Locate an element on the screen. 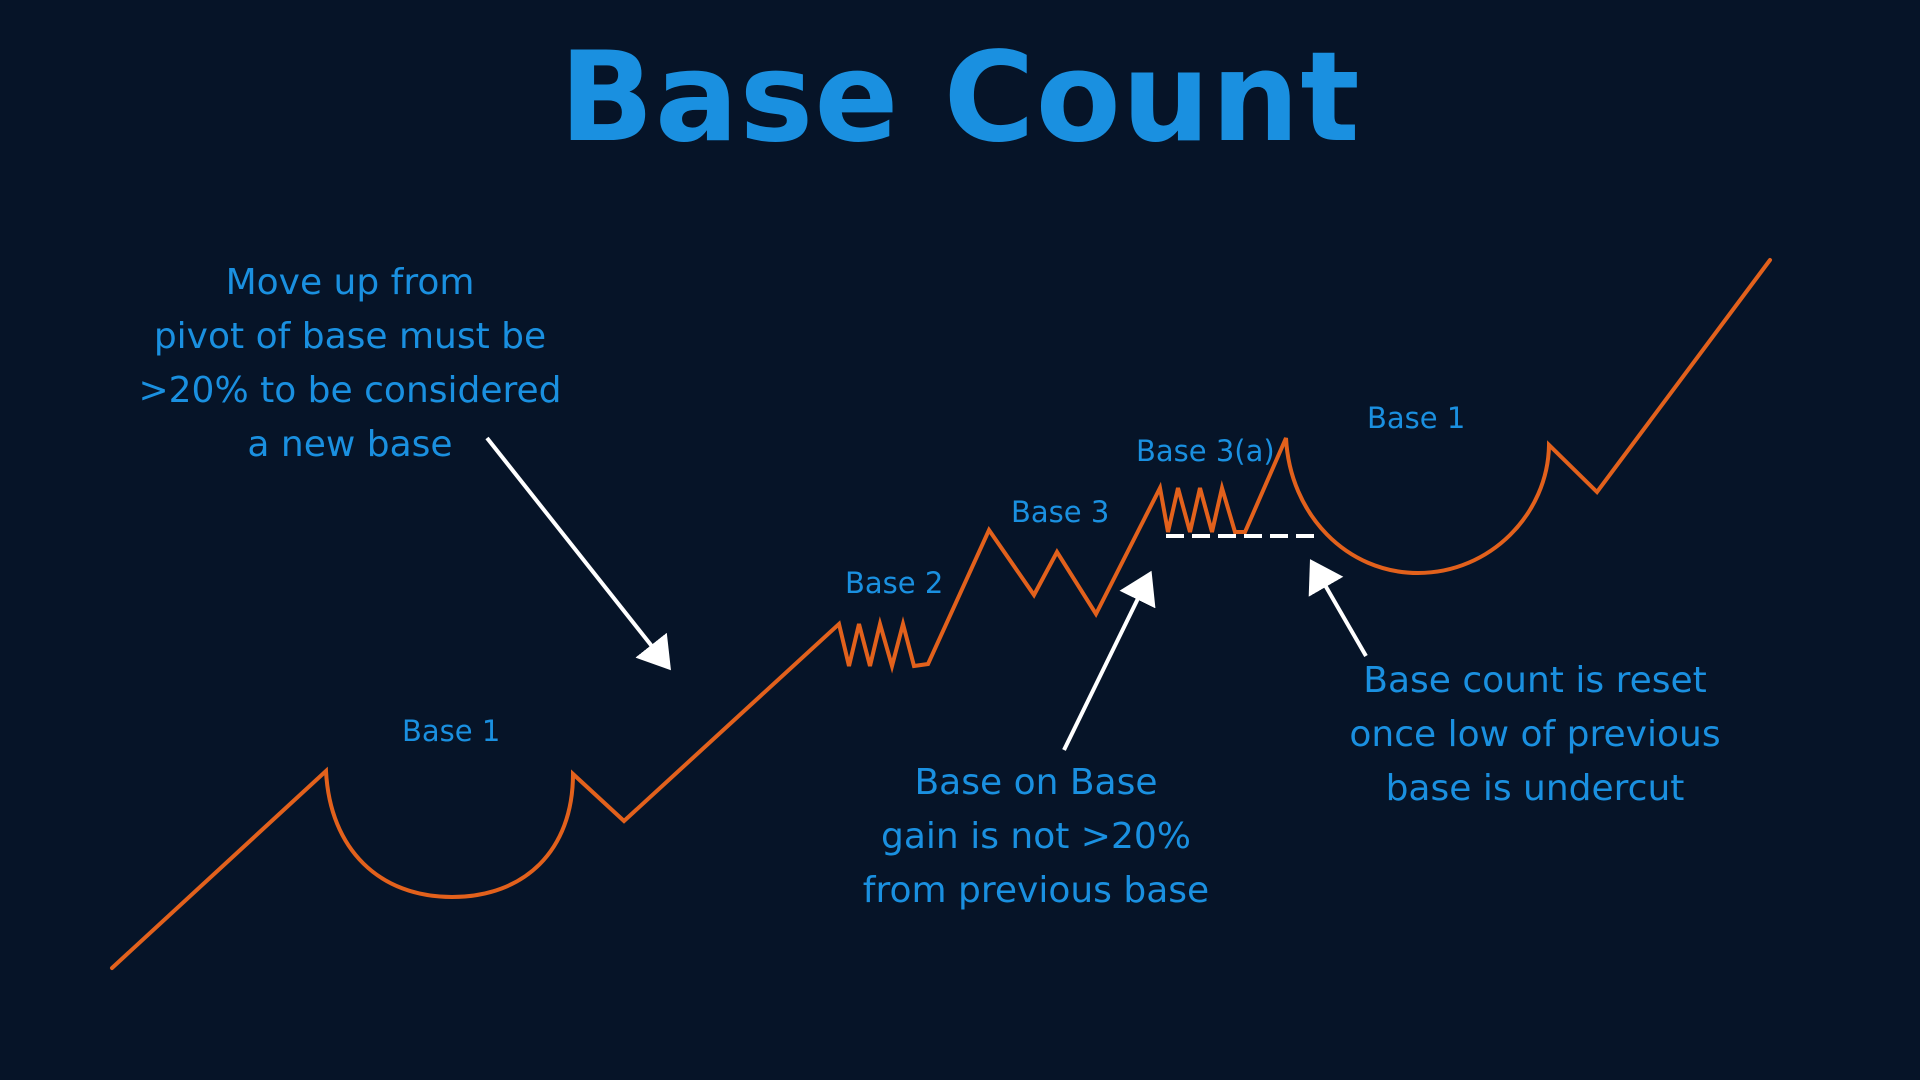  label-base1-left: Base 1 is located at coordinates (451, 731).